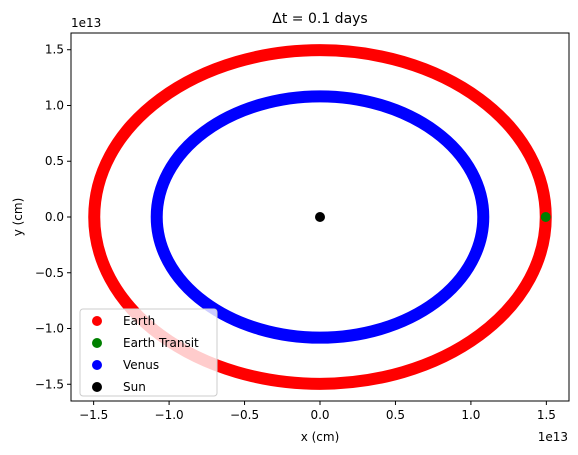 Image resolution: width=578 pixels, height=455 pixels. What do you see at coordinates (54, 50) in the screenshot?
I see `y-tick-label: 1.5` at bounding box center [54, 50].